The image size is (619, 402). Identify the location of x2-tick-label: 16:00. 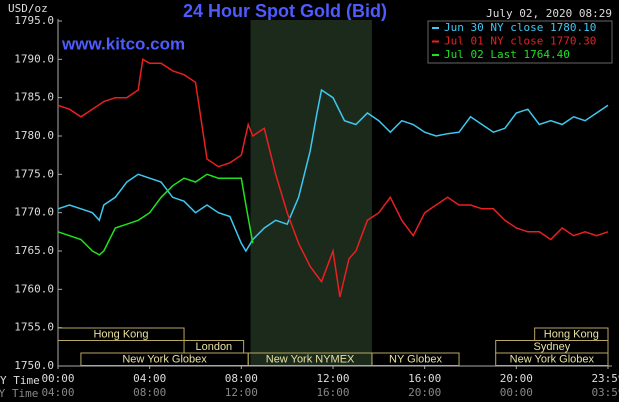
(332, 392).